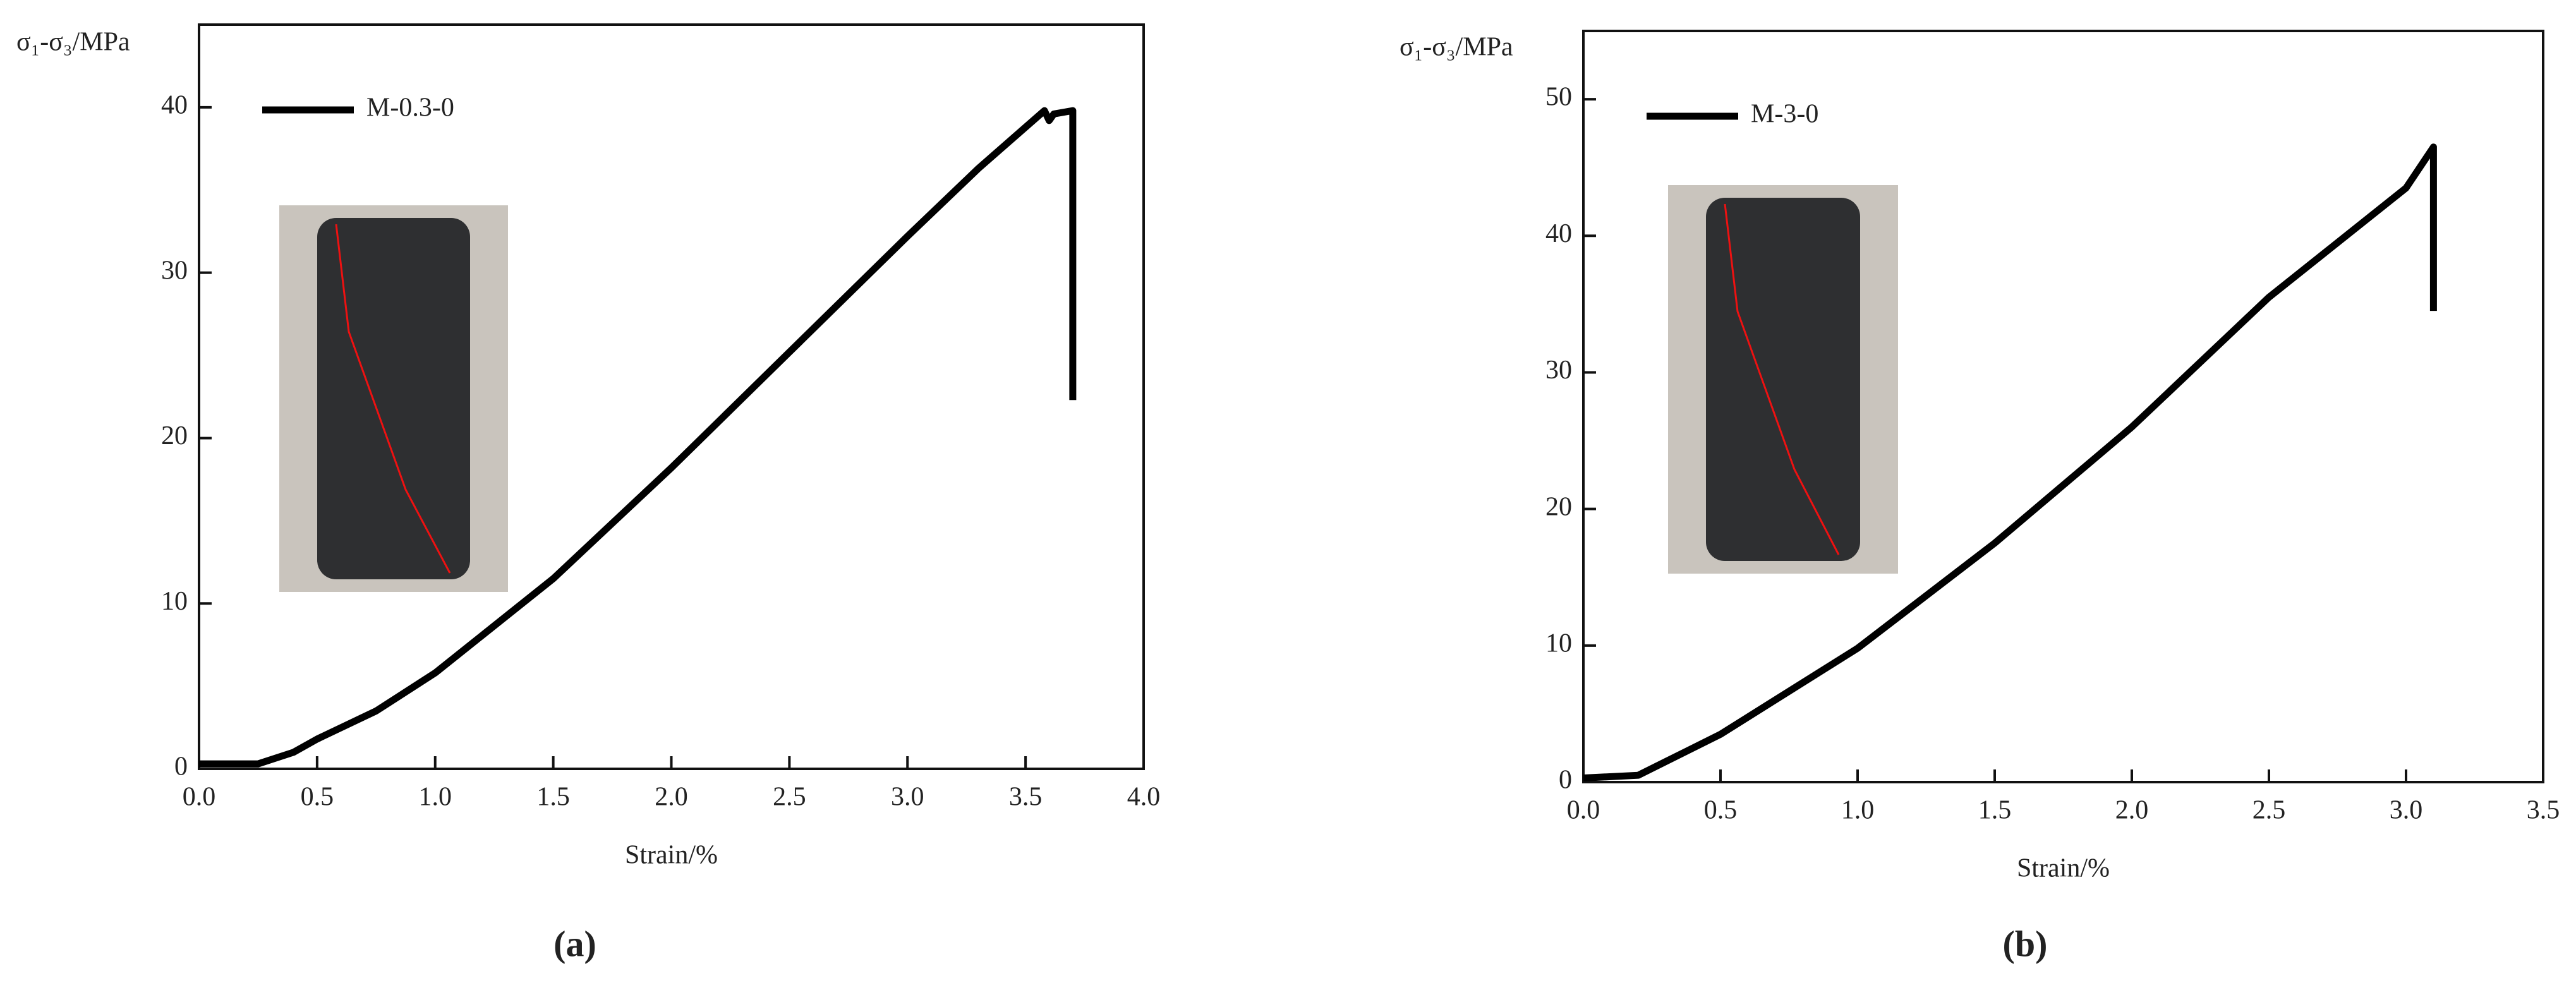 This screenshot has width=2576, height=983. Describe the element at coordinates (1784, 115) in the screenshot. I see `legend-label: M-3-0` at that location.